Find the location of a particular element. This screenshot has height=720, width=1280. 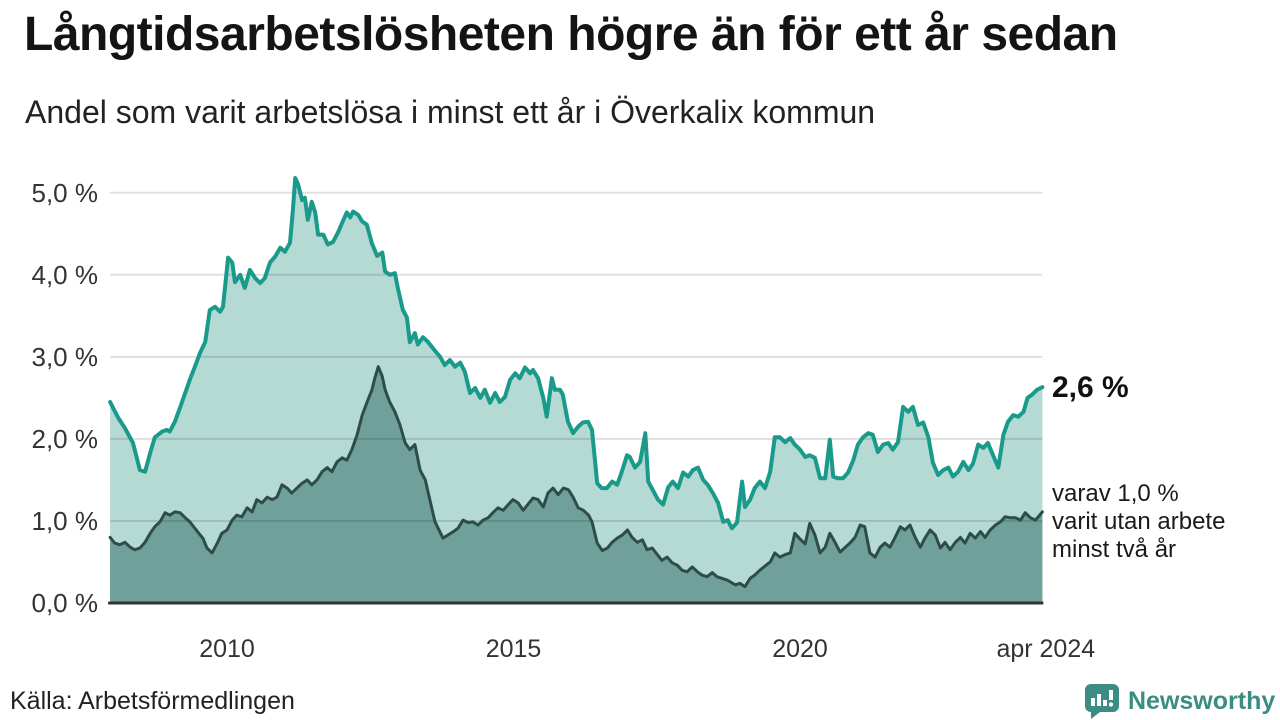

y-tick-label-2: 2,0 % is located at coordinates (65, 438).